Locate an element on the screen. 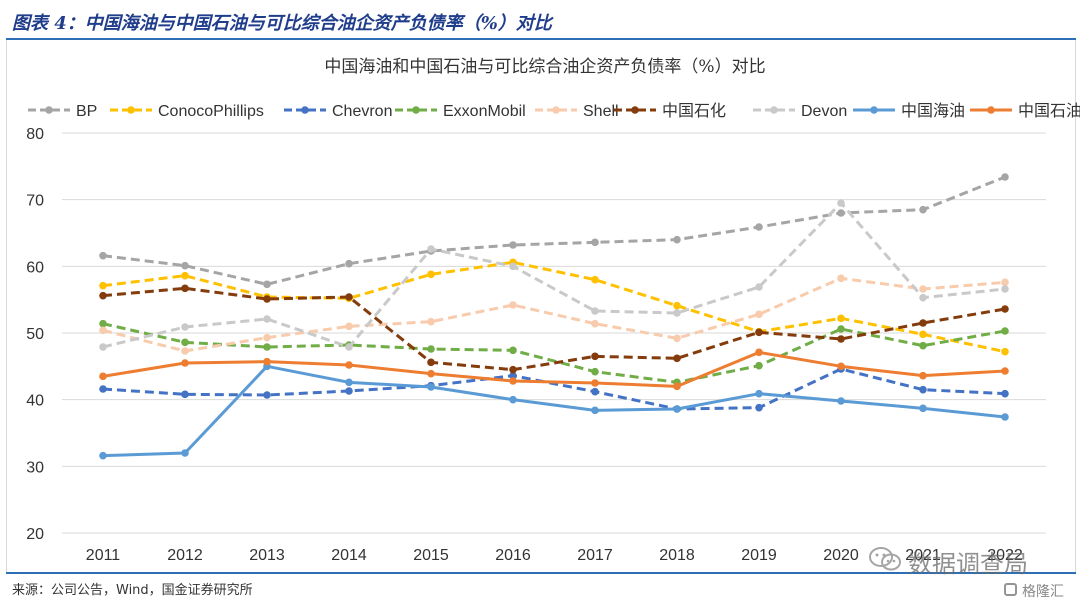  legend-item: 中国石化 is located at coordinates (670, 111).